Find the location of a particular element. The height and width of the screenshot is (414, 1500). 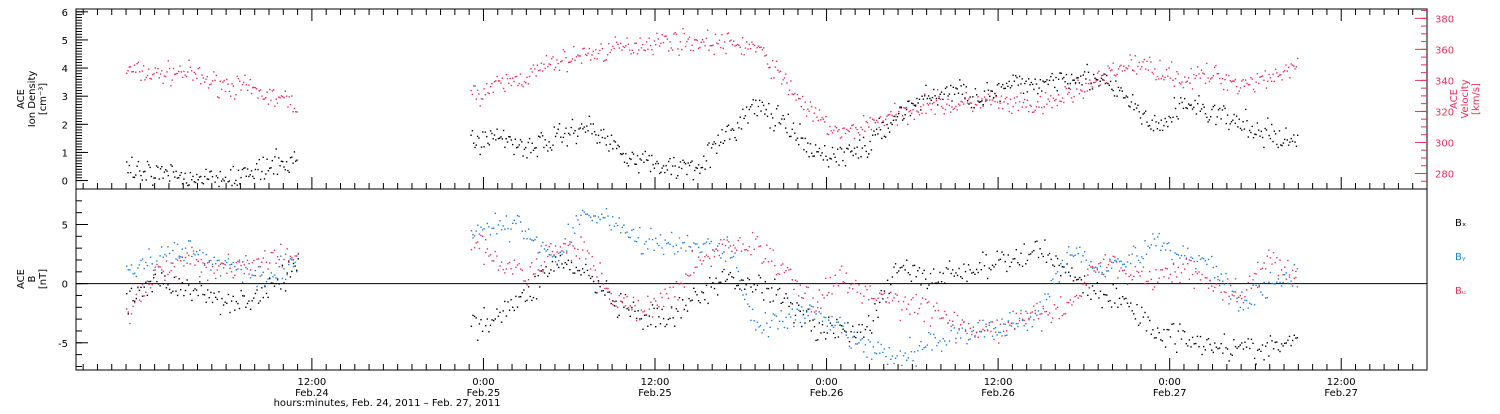

x-tick-date-label: Feb.27 is located at coordinates (1341, 393).